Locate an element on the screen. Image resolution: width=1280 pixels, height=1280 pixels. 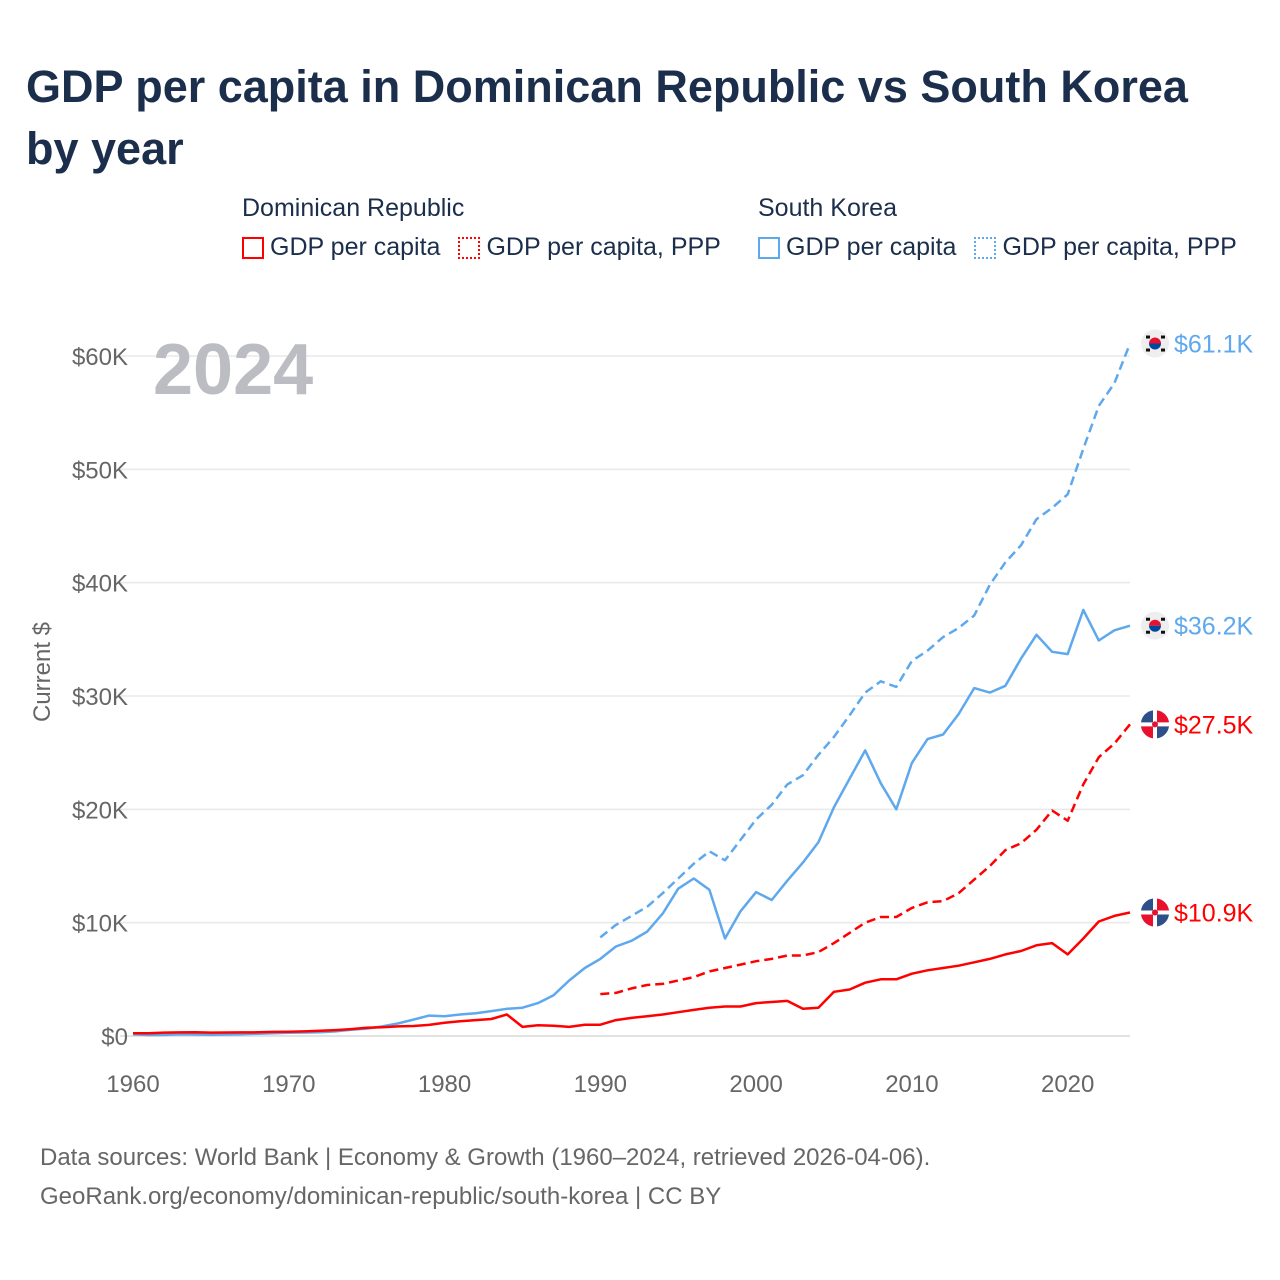
y-tick-label: $20K is located at coordinates (100, 810).